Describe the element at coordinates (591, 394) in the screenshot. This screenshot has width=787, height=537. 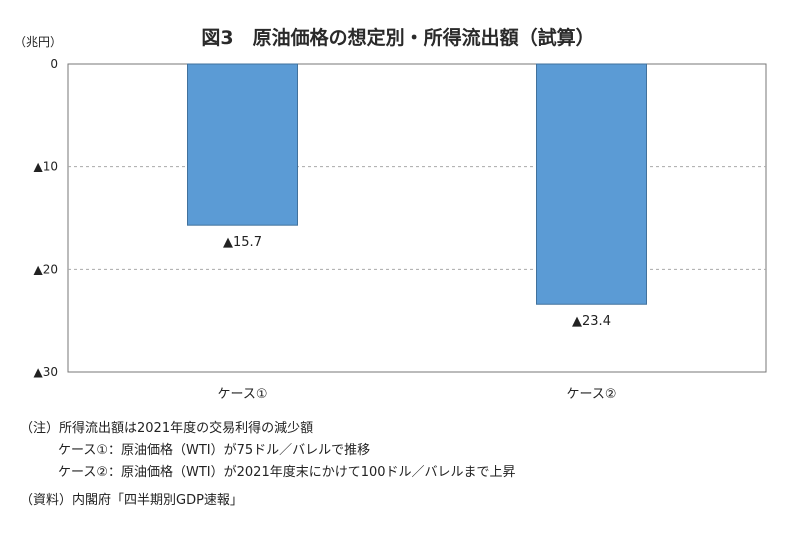
I see `x-category-label: ケース②` at that location.